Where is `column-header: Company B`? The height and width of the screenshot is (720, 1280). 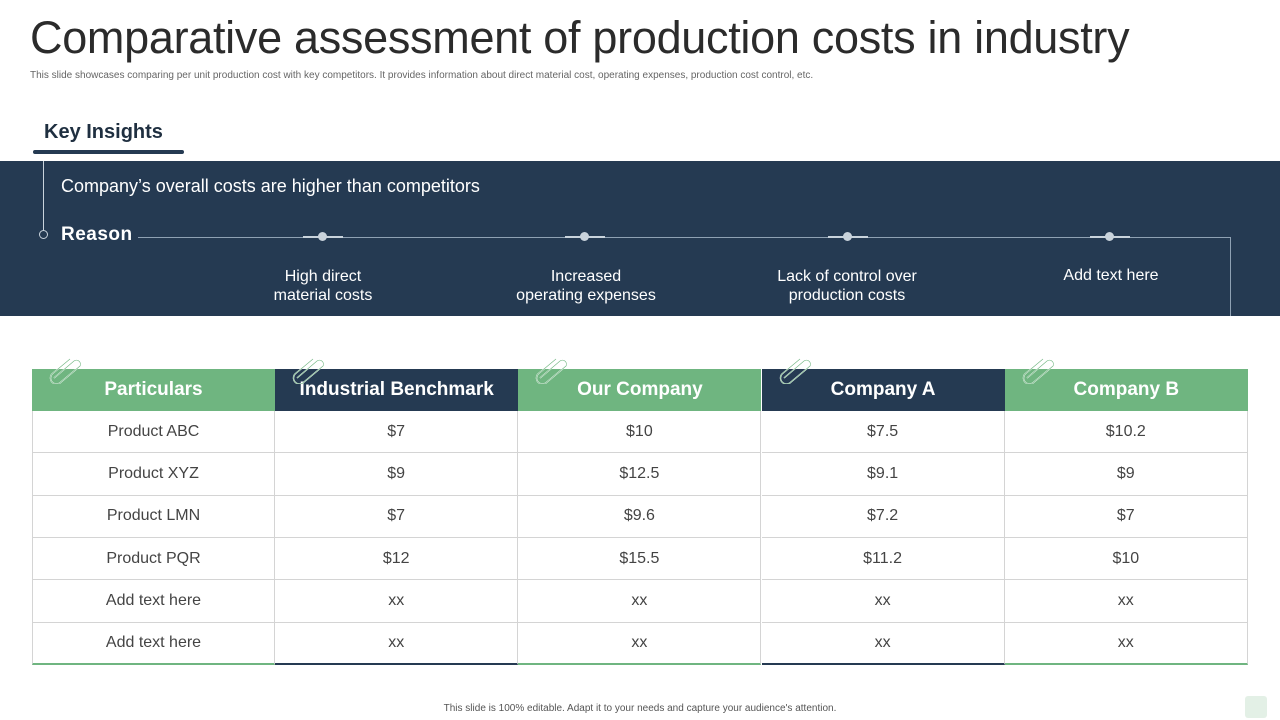
column-header: Company B is located at coordinates (1126, 390).